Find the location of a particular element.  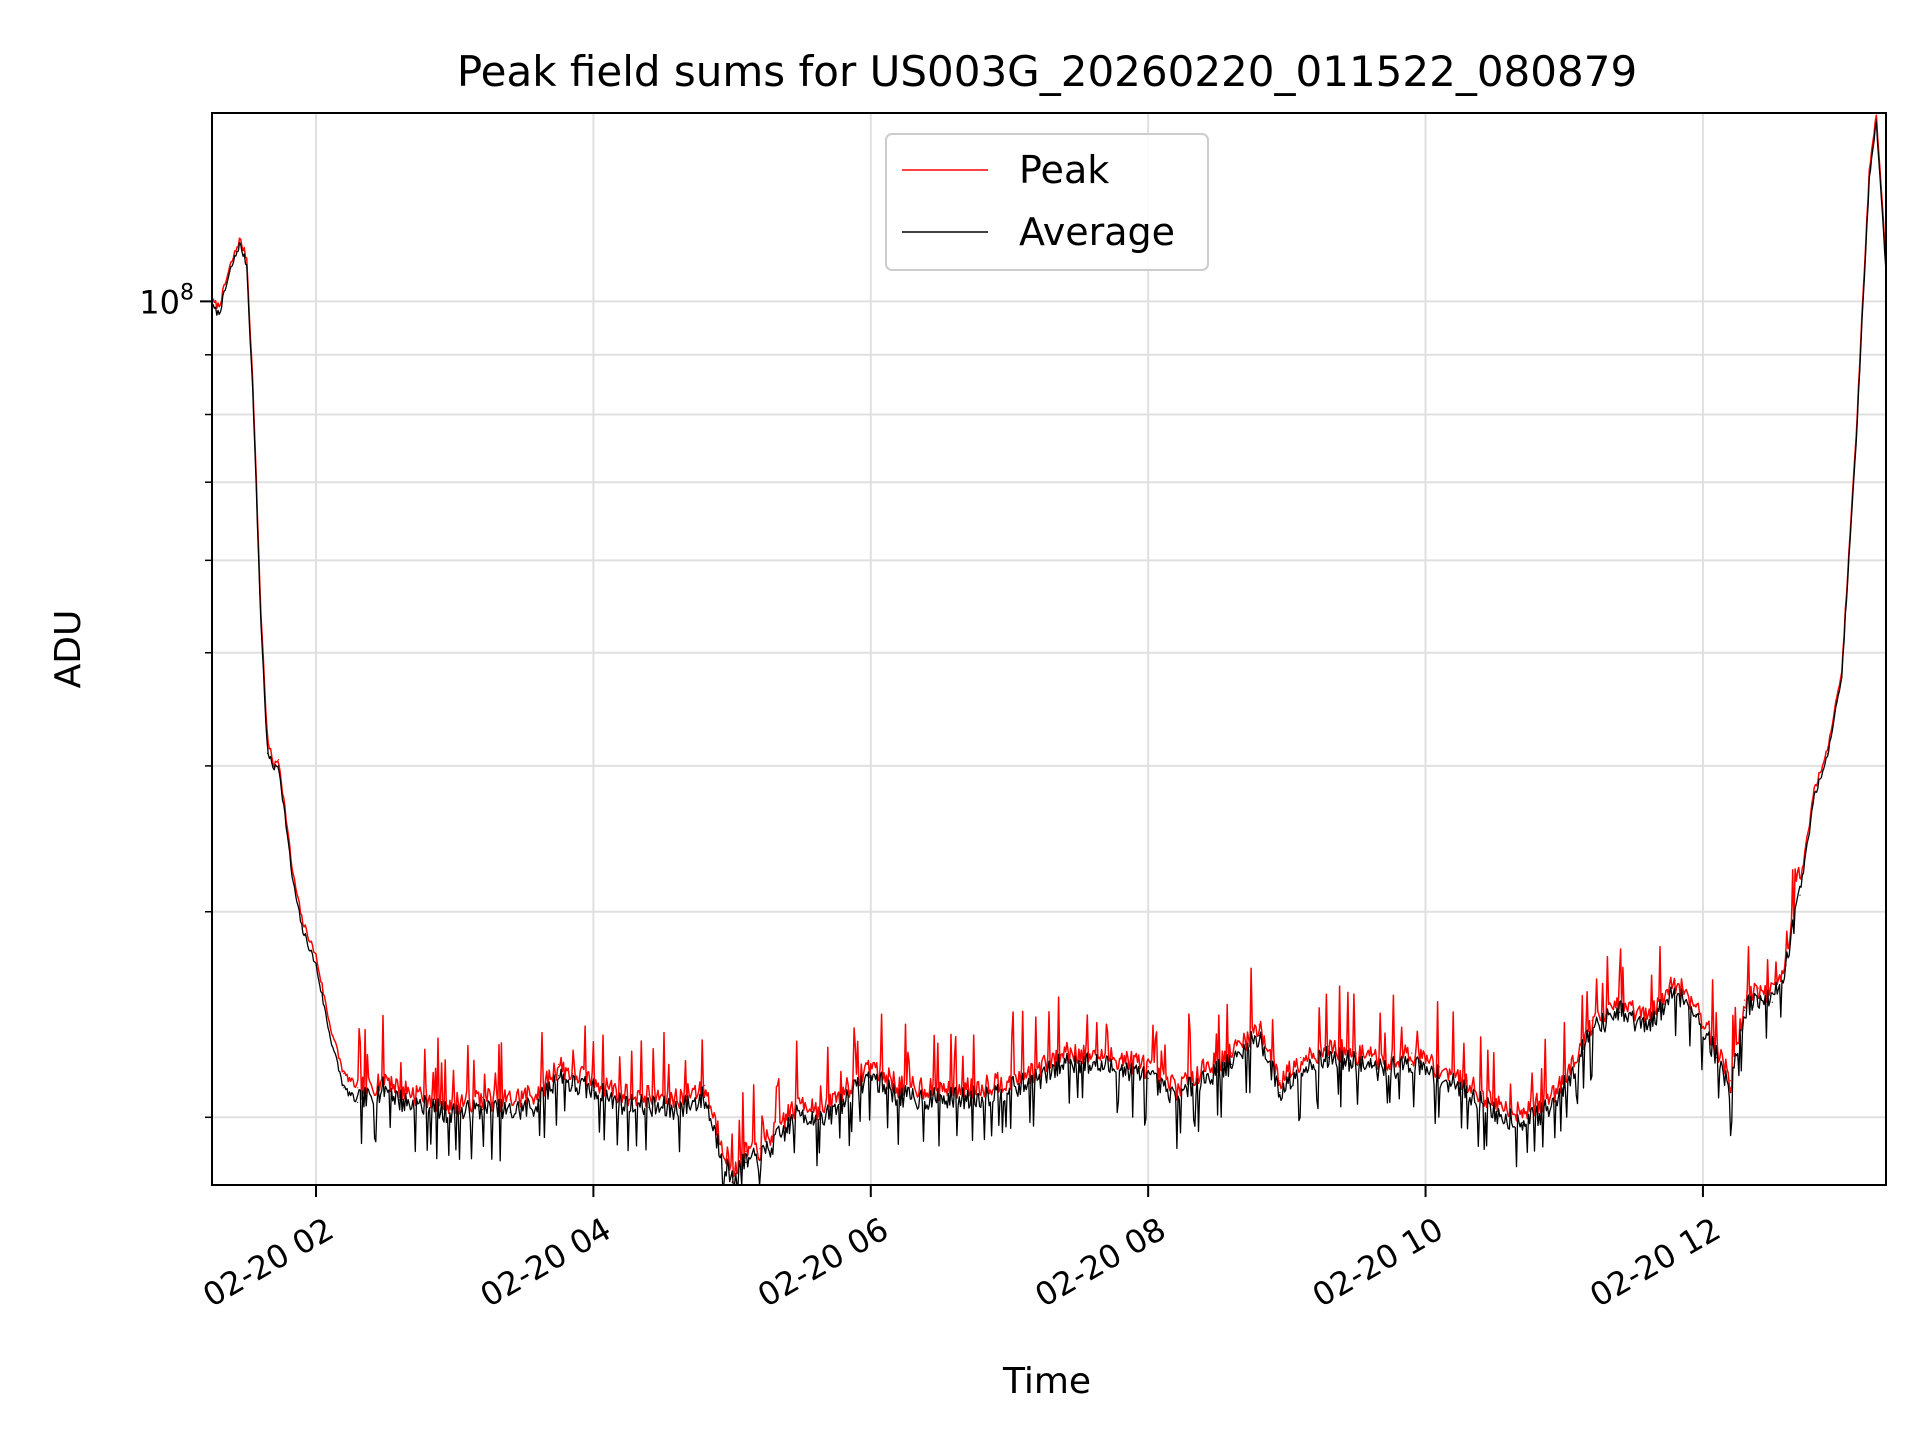

legend-box is located at coordinates (1047, 202).